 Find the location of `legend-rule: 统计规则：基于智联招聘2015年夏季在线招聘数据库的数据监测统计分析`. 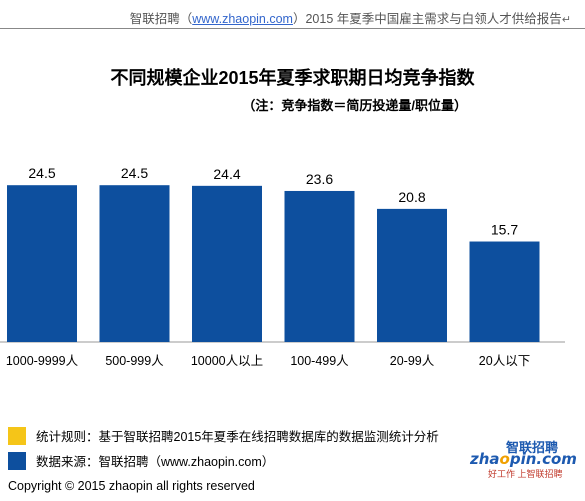

legend-rule: 统计规则：基于智联招聘2015年夏季在线招聘数据库的数据监测统计分析 is located at coordinates (223, 435).